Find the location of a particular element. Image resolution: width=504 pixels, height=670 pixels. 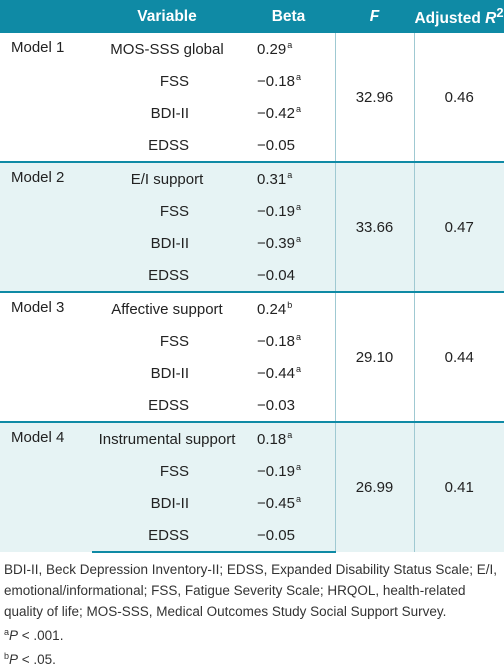

model-label: Model 1 is located at coordinates (46, 97).